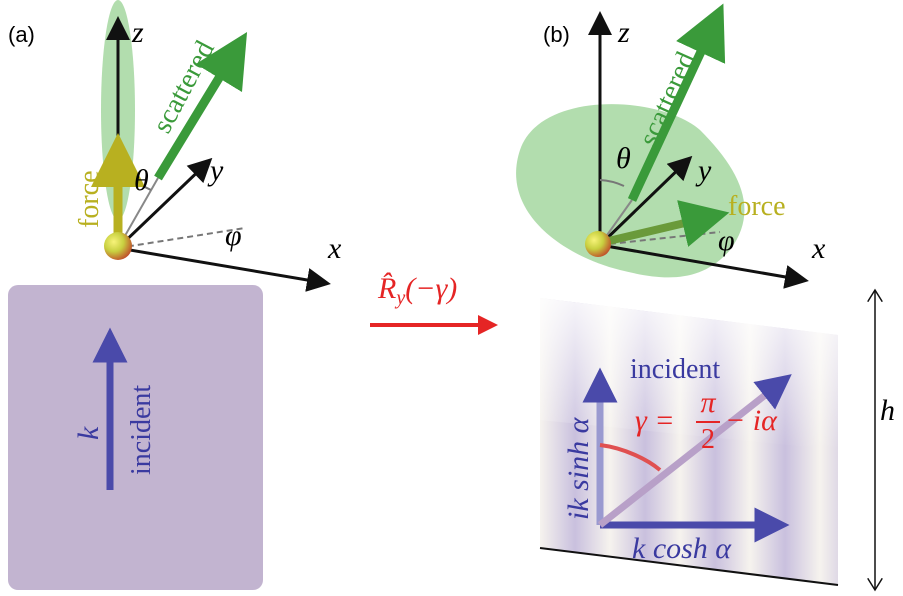 This screenshot has width=903, height=596. I want to click on panel-label: (a), so click(21, 34).